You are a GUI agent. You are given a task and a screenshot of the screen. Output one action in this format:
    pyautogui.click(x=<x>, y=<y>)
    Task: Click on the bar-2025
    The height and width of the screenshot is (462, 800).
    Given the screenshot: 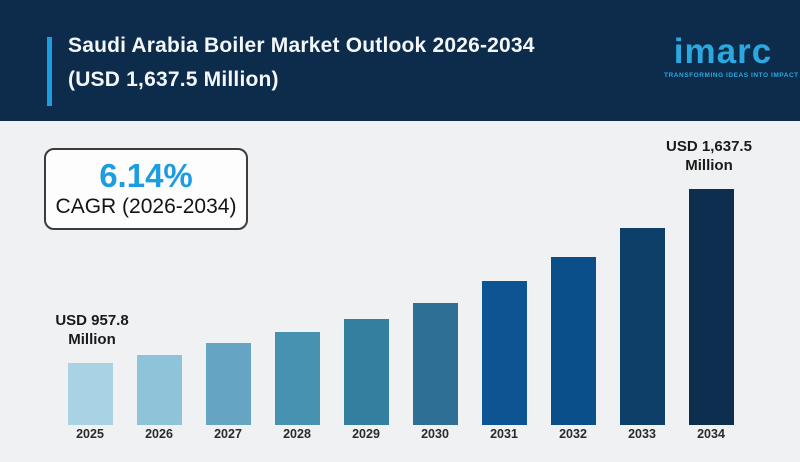 What is the action you would take?
    pyautogui.click(x=90, y=394)
    